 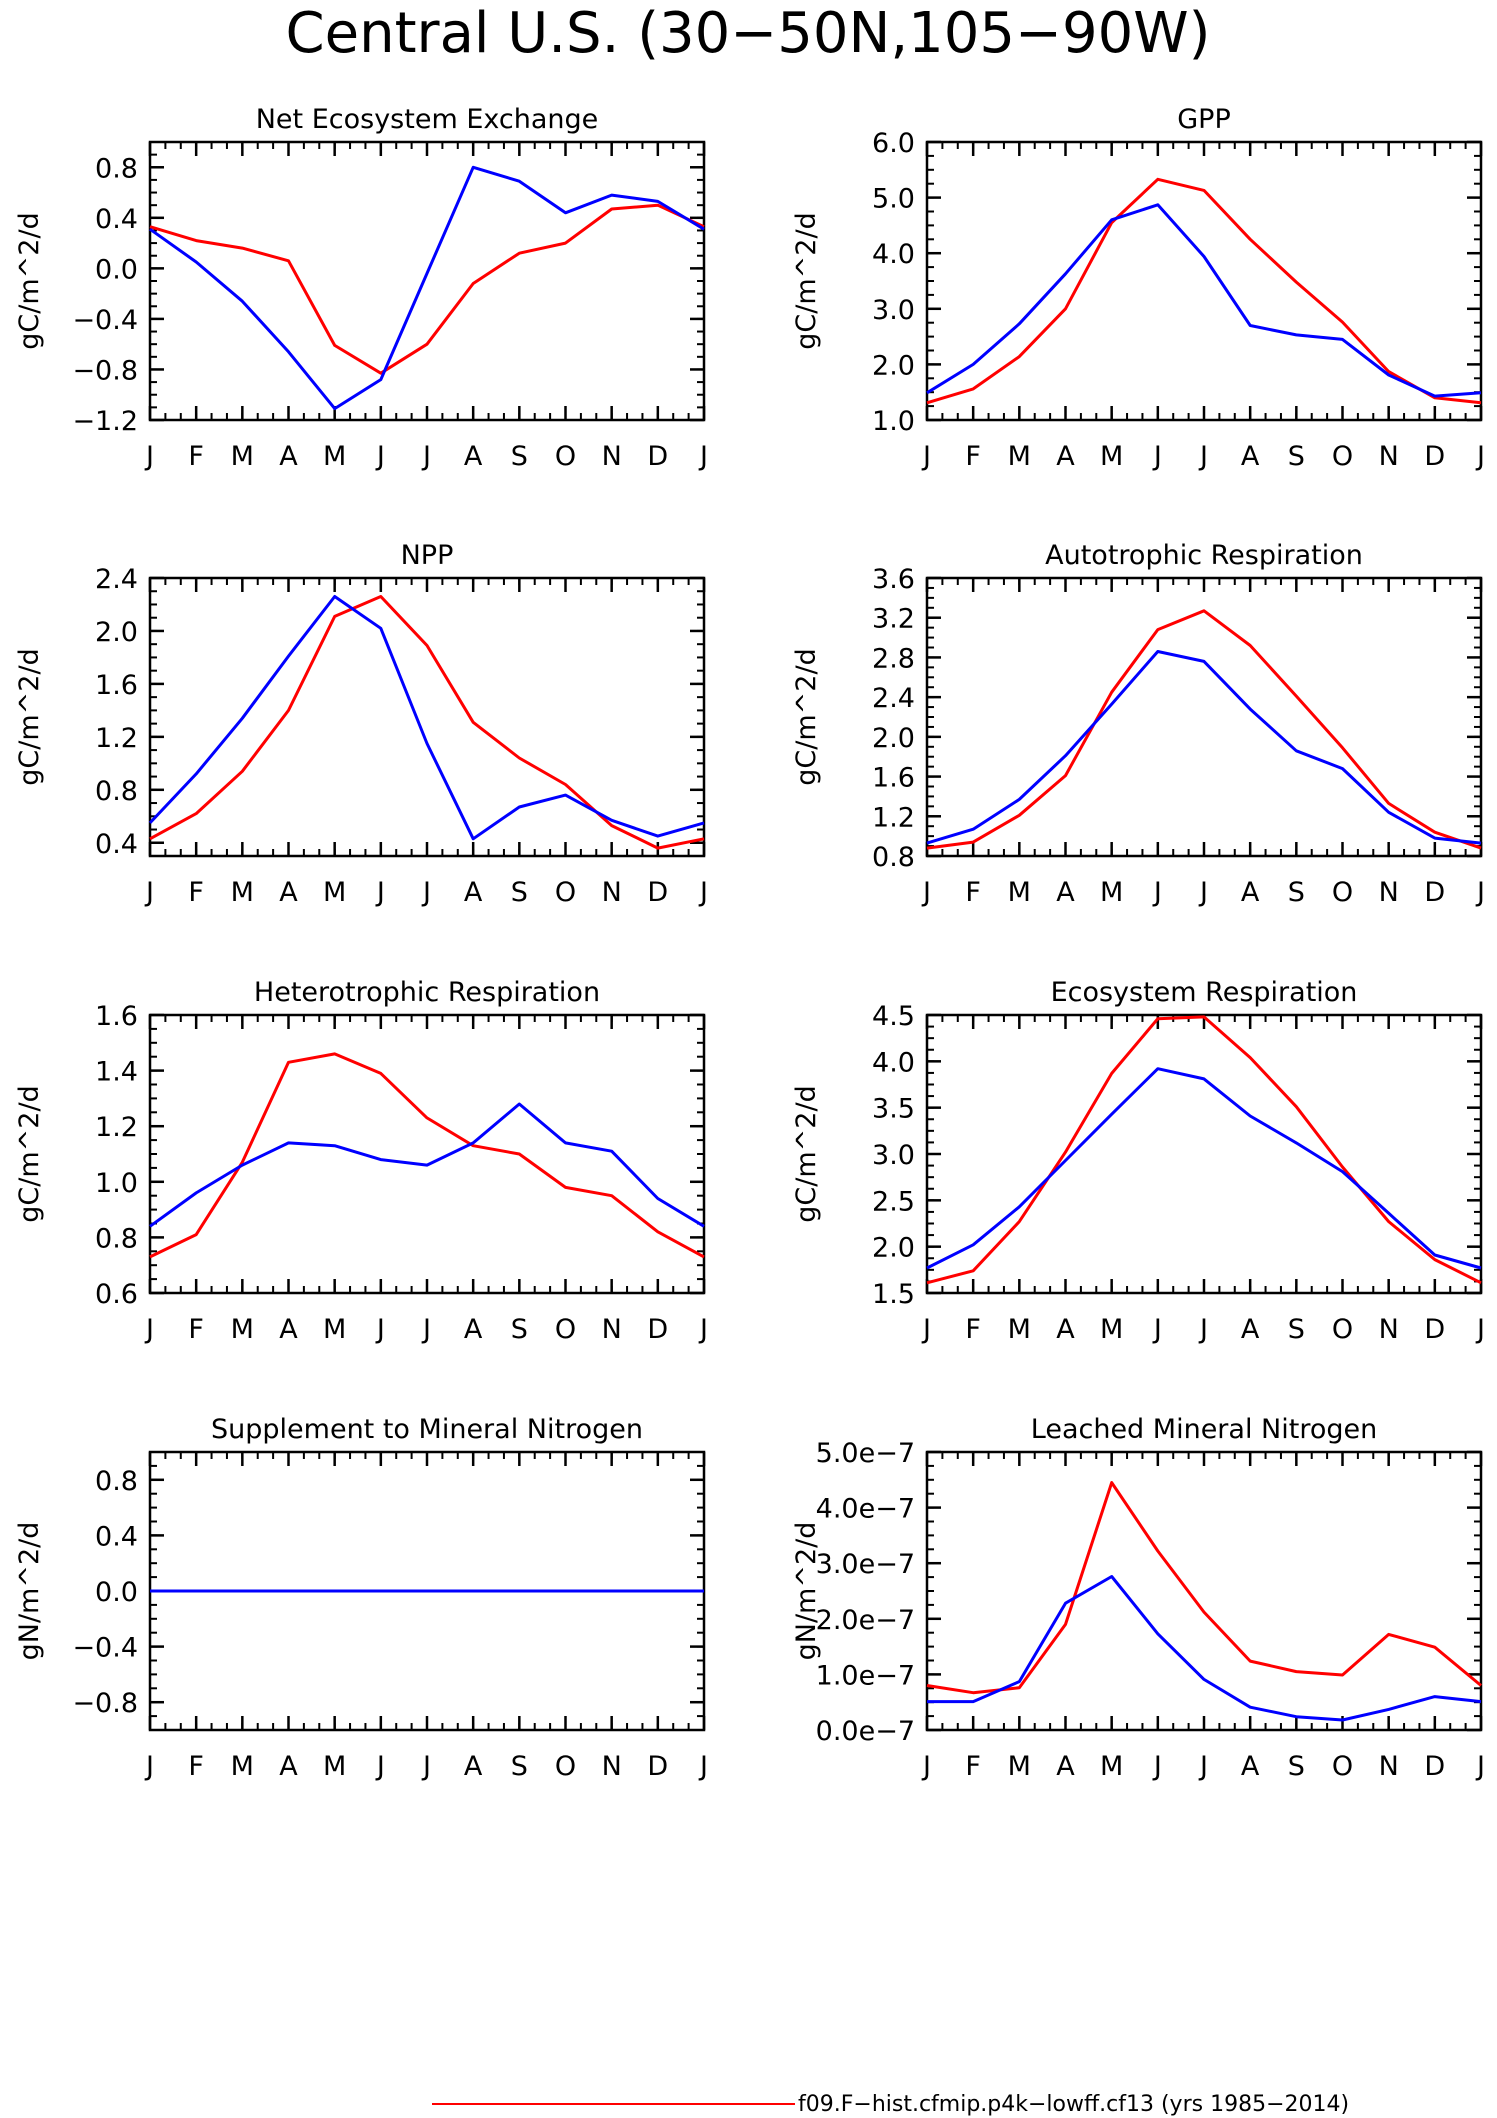 I want to click on y-tick-label: −1.2, so click(x=105, y=421).